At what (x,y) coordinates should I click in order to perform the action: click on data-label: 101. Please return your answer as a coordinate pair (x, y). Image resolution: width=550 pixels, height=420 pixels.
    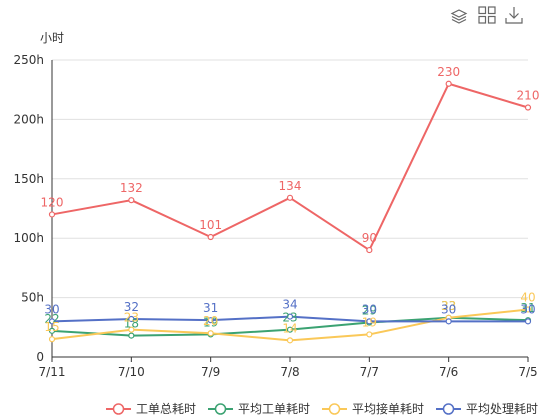
    Looking at the image, I should click on (210, 225).